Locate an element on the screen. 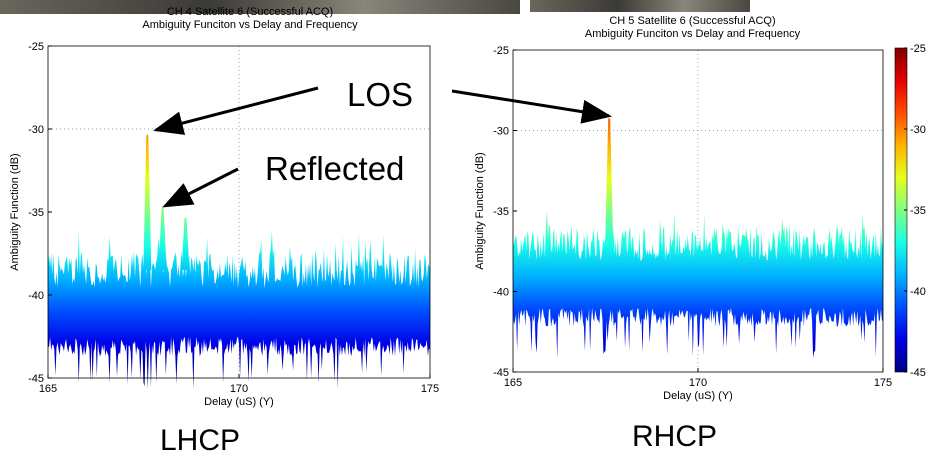 This screenshot has width=930, height=461. lhcp-label: LHCP is located at coordinates (200, 440).